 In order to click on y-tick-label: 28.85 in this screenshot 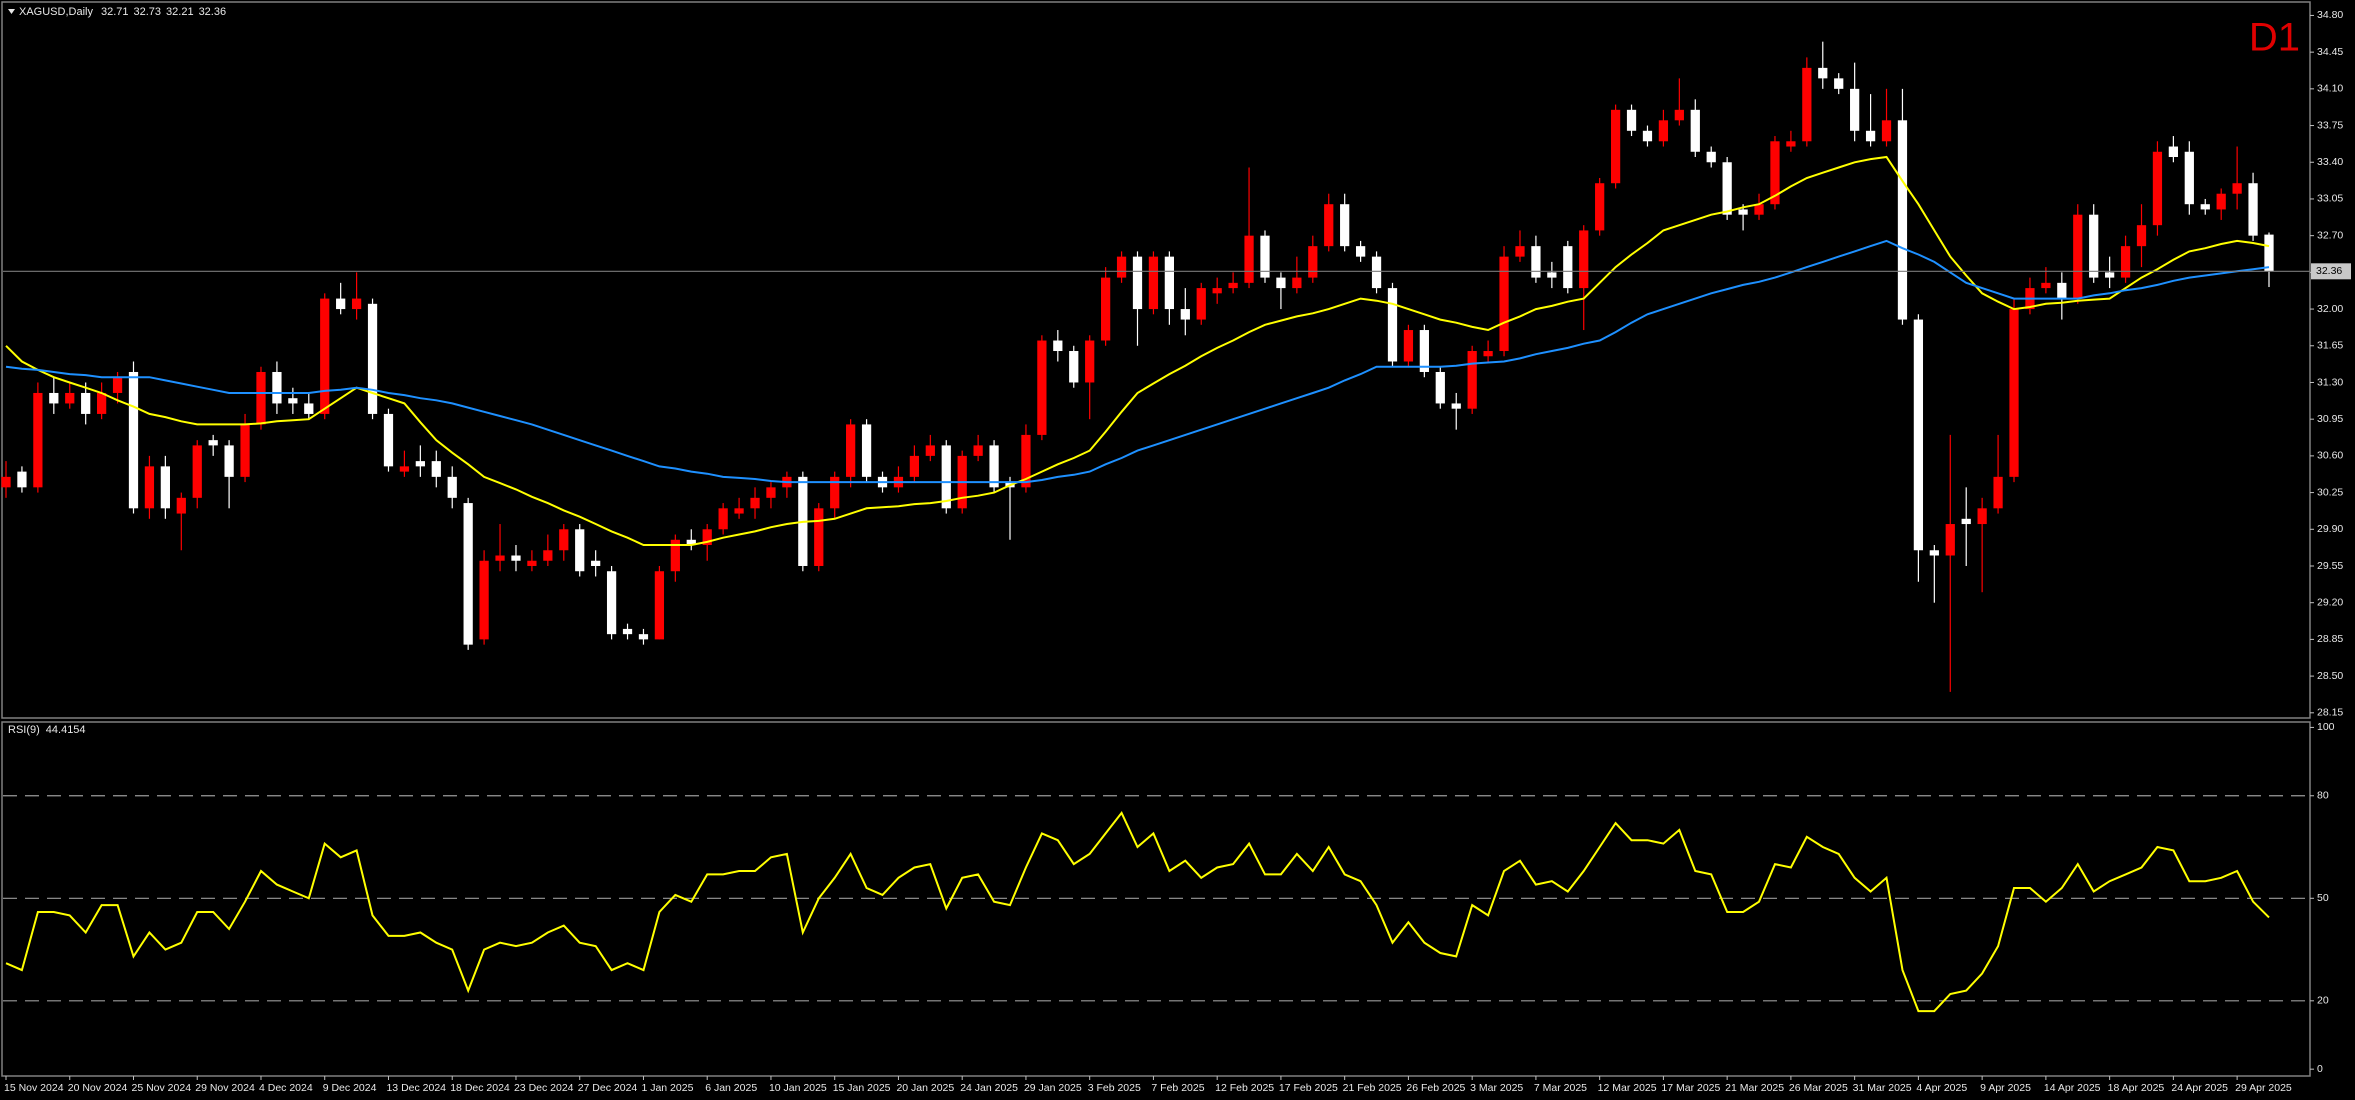, I will do `click(2330, 639)`.